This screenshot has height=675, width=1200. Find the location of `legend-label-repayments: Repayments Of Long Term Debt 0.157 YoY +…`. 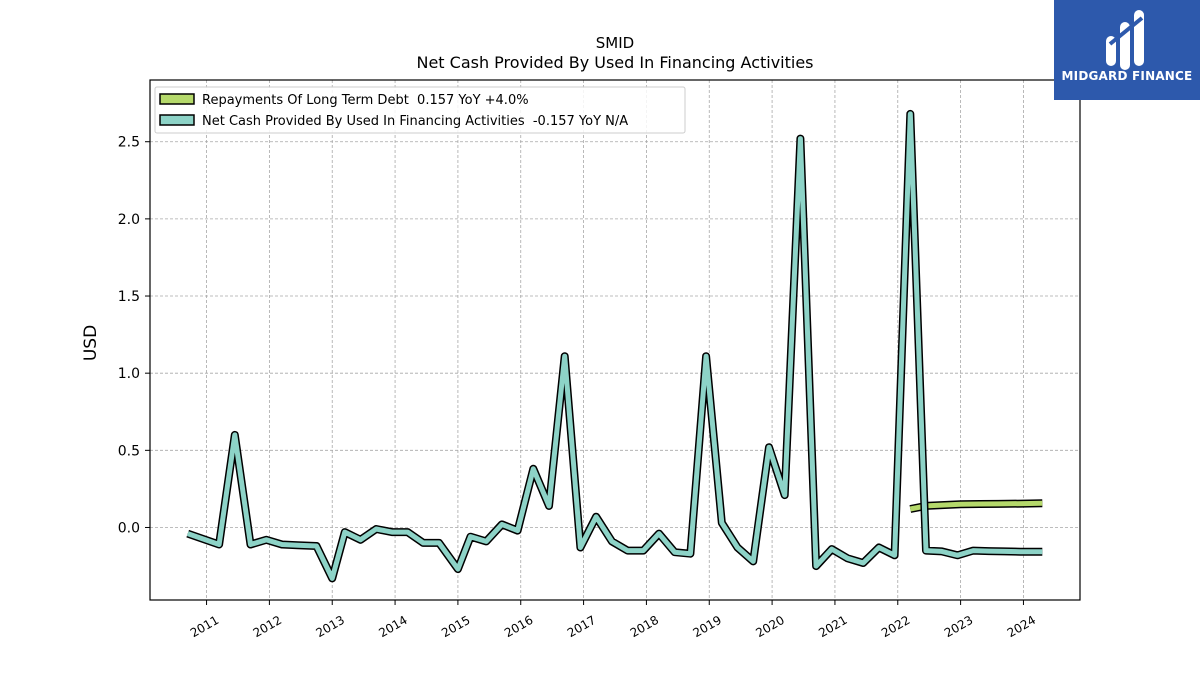

legend-label-repayments: Repayments Of Long Term Debt 0.157 YoY +… is located at coordinates (365, 100).